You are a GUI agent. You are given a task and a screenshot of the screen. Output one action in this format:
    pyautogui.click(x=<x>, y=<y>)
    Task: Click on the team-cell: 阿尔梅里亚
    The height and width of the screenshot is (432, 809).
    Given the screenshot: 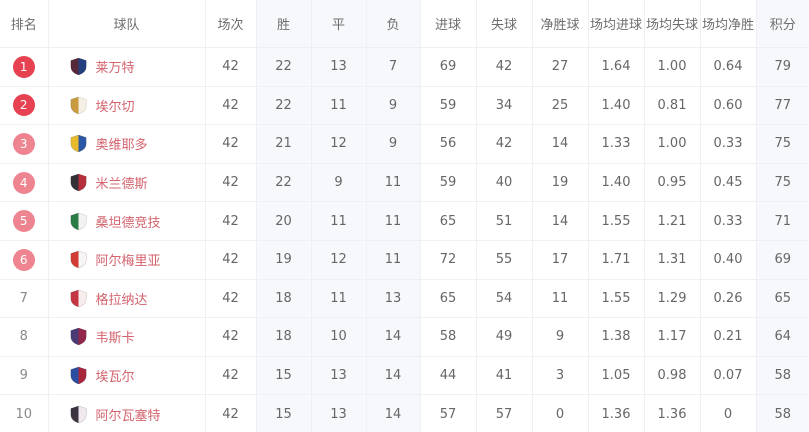 What is the action you would take?
    pyautogui.click(x=126, y=259)
    